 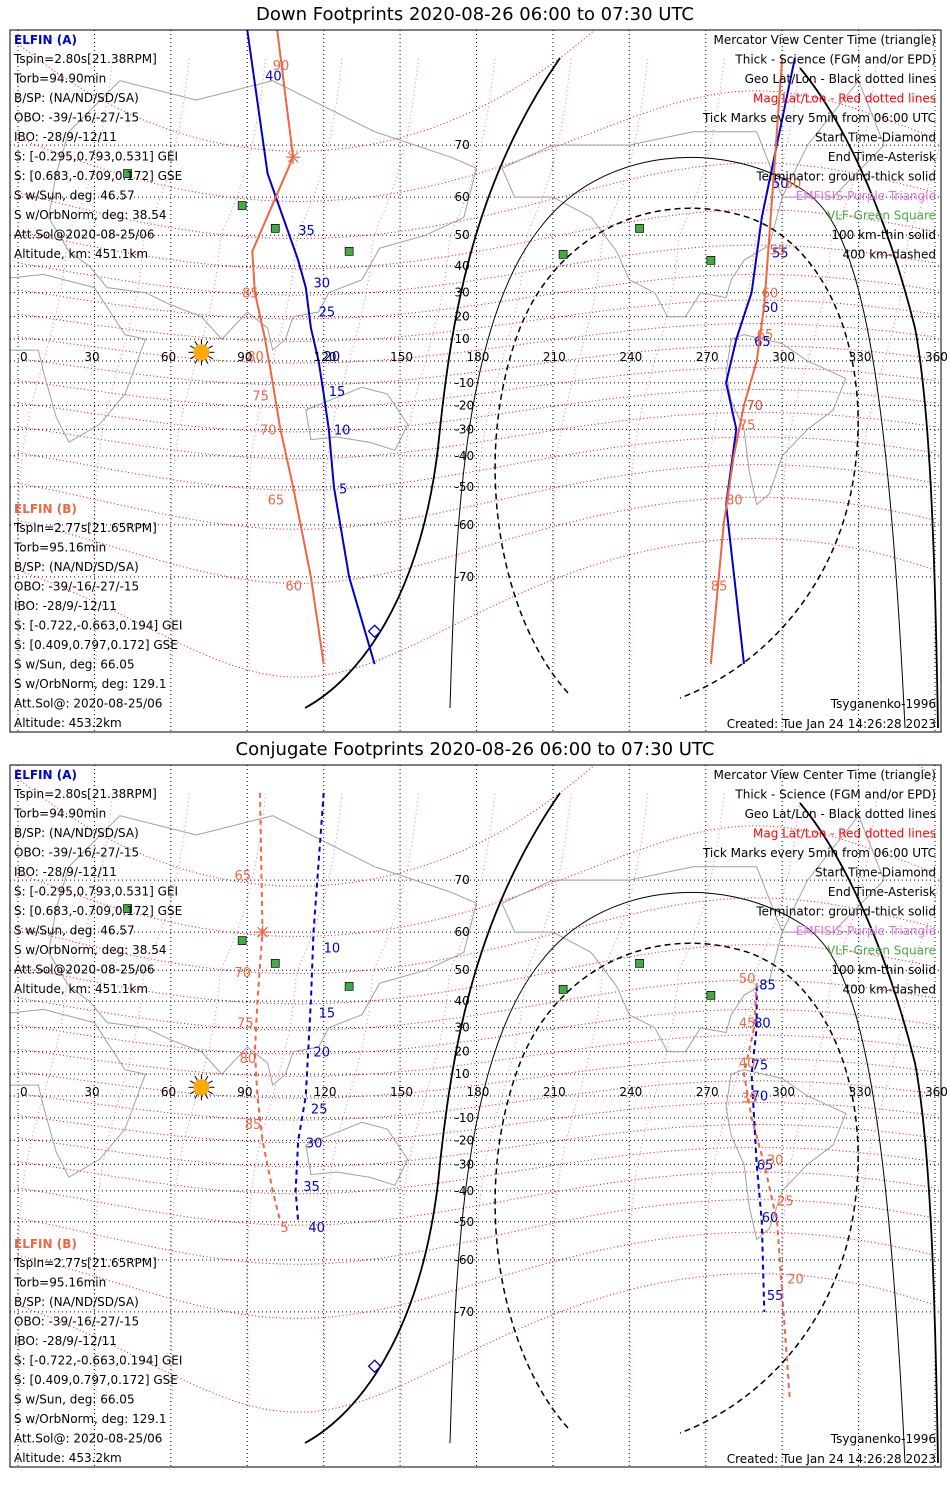 What do you see at coordinates (845, 177) in the screenshot?
I see `legend-entry: Terminator: ground-thick solid` at bounding box center [845, 177].